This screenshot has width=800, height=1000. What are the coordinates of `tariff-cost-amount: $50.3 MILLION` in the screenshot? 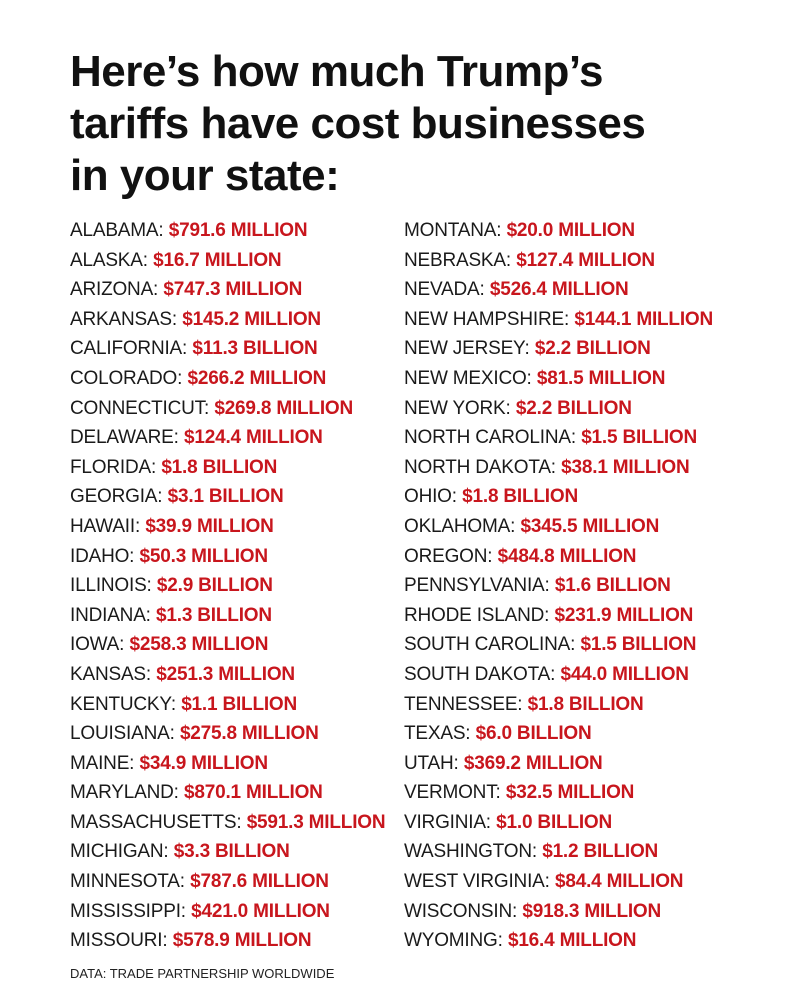 It's located at (204, 556).